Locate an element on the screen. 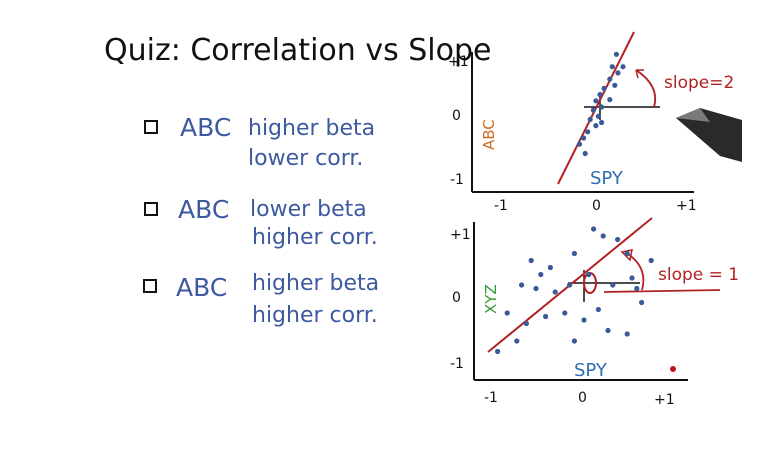 Image resolution: width=764 pixels, height=450 pixels. quiz-option-3: ABC higher beta higher corr. is located at coordinates (261, 299).